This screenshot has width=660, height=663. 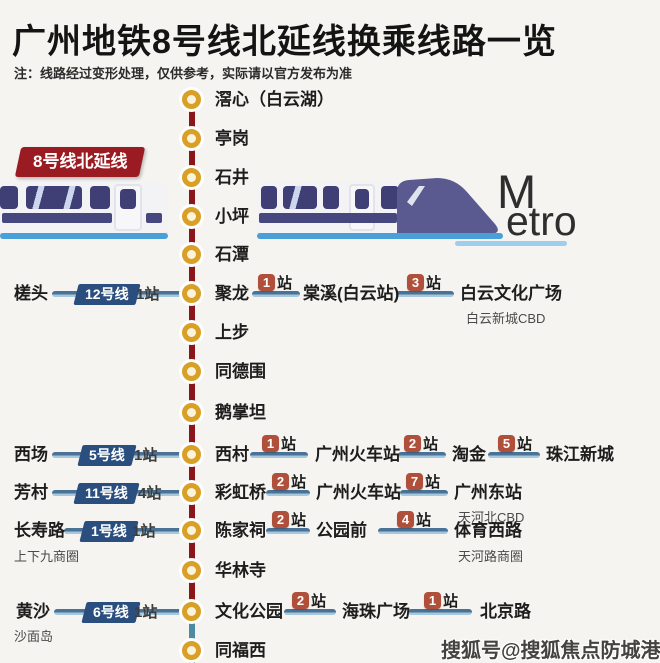 What do you see at coordinates (511, 293) in the screenshot?
I see `transfer-station-label: 白云文化广场` at bounding box center [511, 293].